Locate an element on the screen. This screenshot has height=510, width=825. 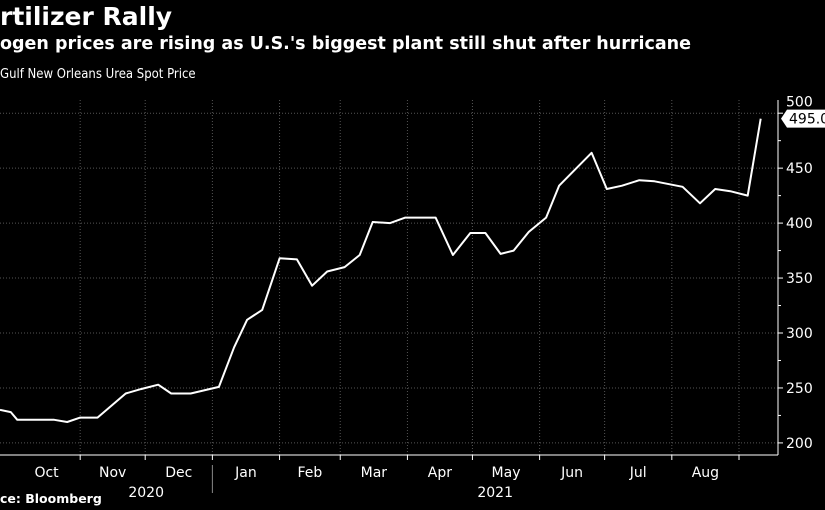
x-tick-label: Apr is located at coordinates (440, 473).